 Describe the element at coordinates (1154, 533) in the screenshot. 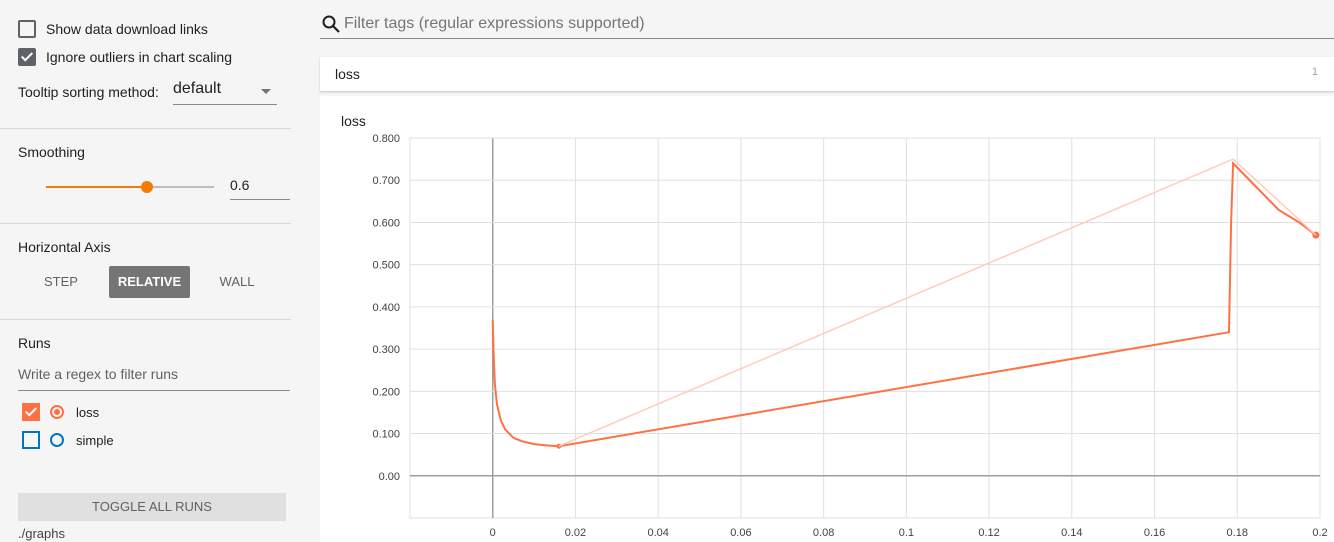

I see `x-tick-label: 0.16` at that location.